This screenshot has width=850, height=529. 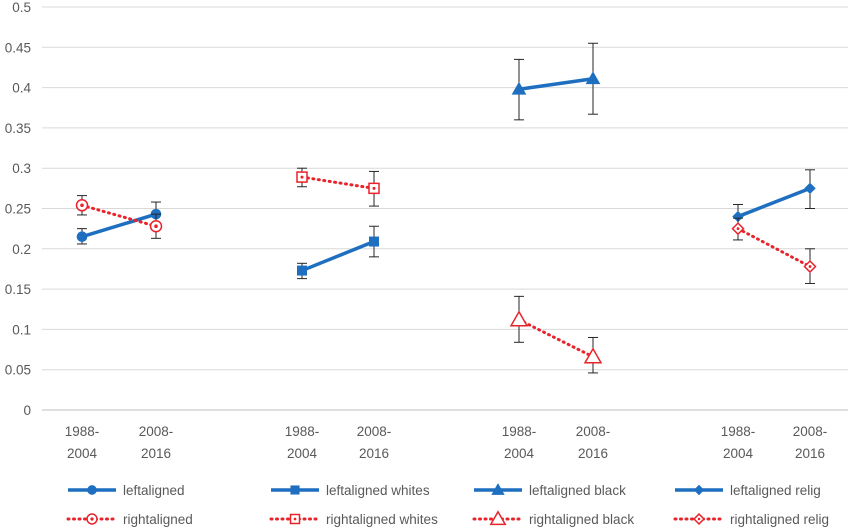 I want to click on legend-label: leftaligned black, so click(x=577, y=490).